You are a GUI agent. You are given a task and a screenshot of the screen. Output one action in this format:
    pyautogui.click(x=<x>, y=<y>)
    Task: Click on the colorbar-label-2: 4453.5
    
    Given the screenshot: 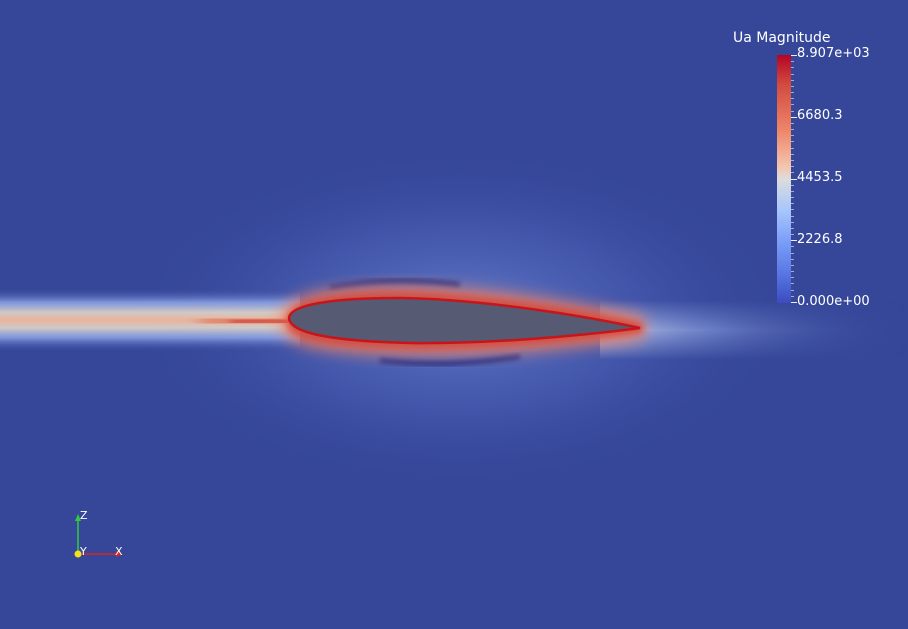 What is the action you would take?
    pyautogui.click(x=820, y=177)
    